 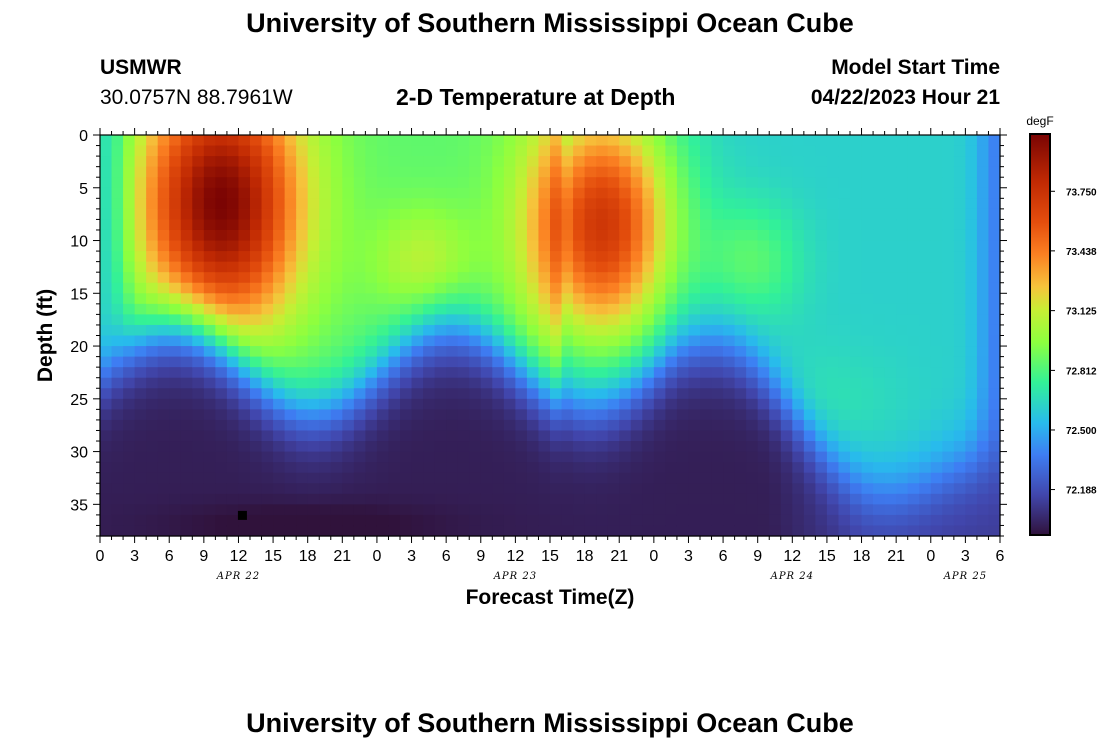 I want to click on date-label: APR 23, so click(x=515, y=576).